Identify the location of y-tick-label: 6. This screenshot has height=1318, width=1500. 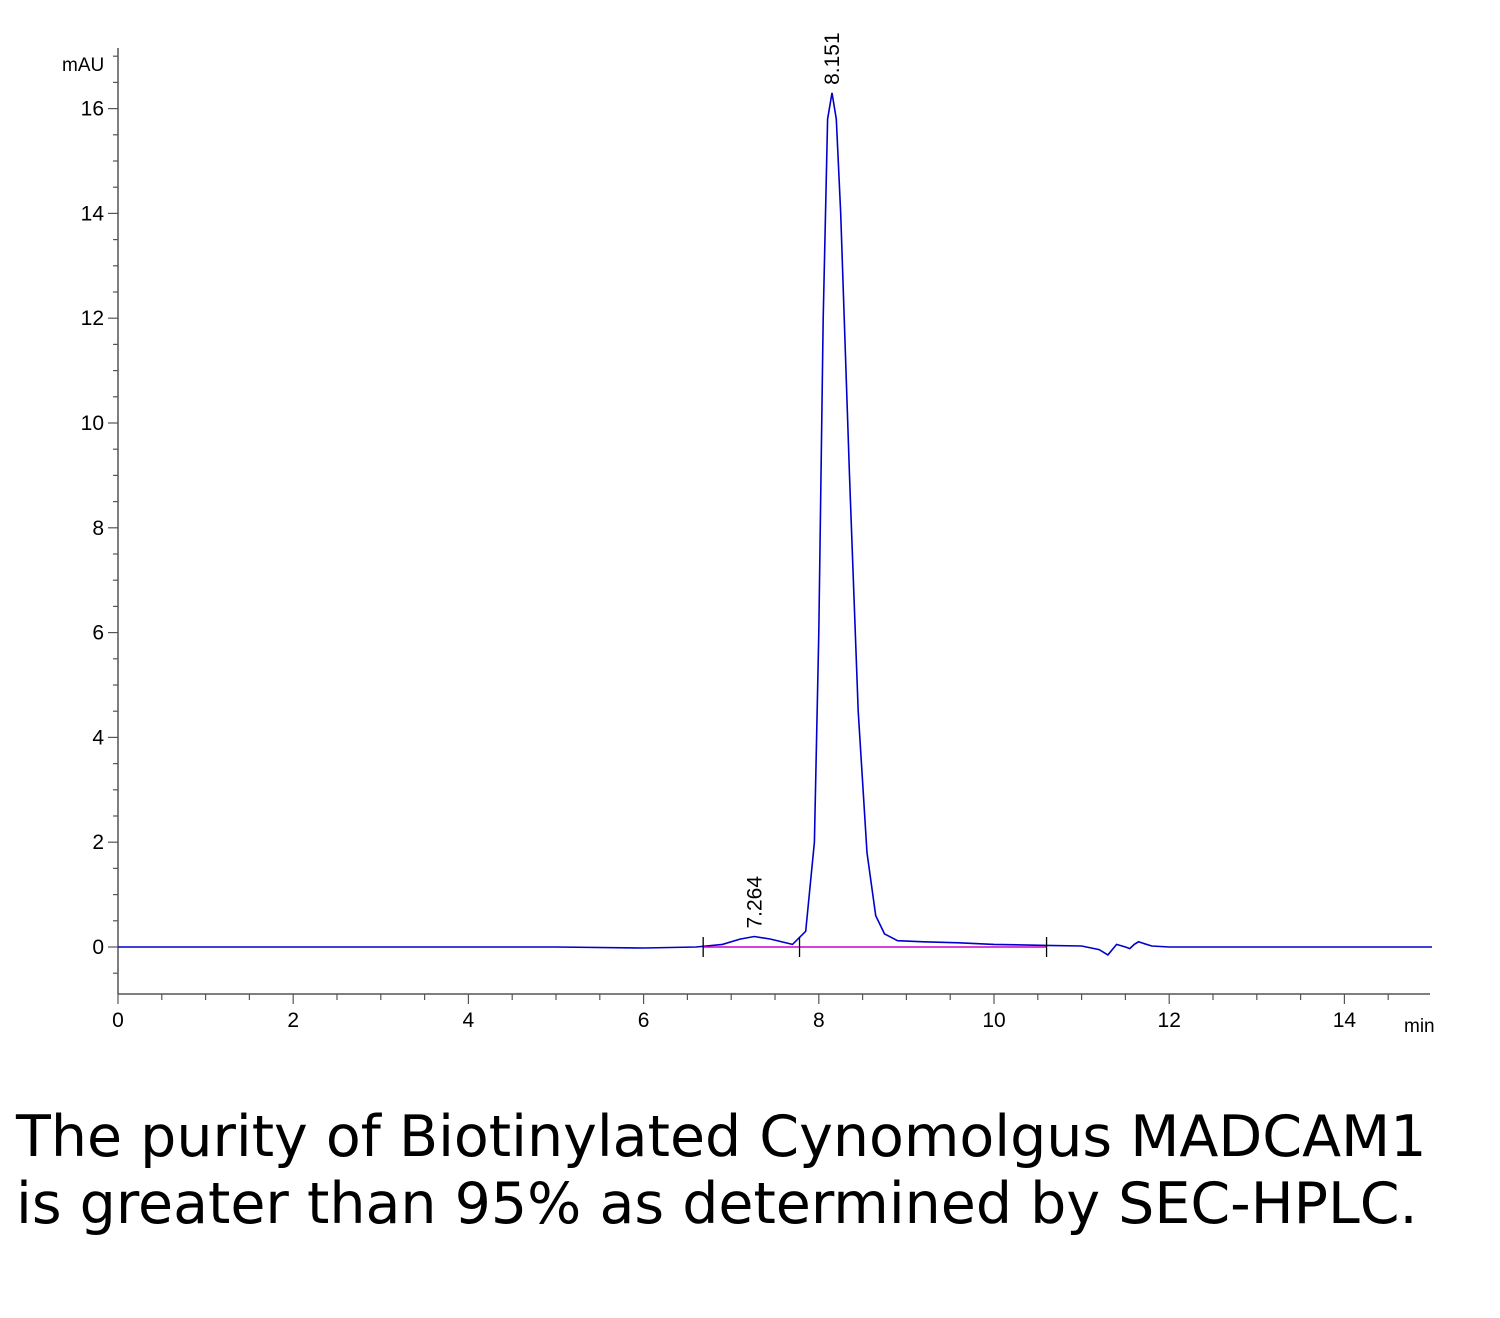
(98, 633).